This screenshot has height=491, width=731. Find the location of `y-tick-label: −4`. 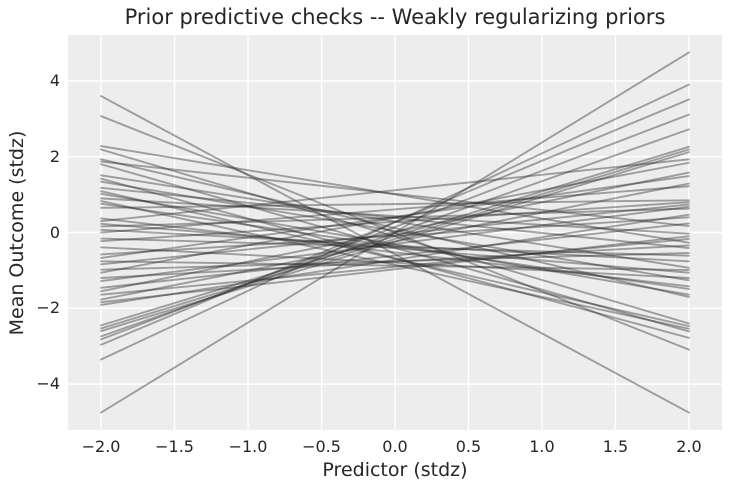

y-tick-label: −4 is located at coordinates (48, 384).